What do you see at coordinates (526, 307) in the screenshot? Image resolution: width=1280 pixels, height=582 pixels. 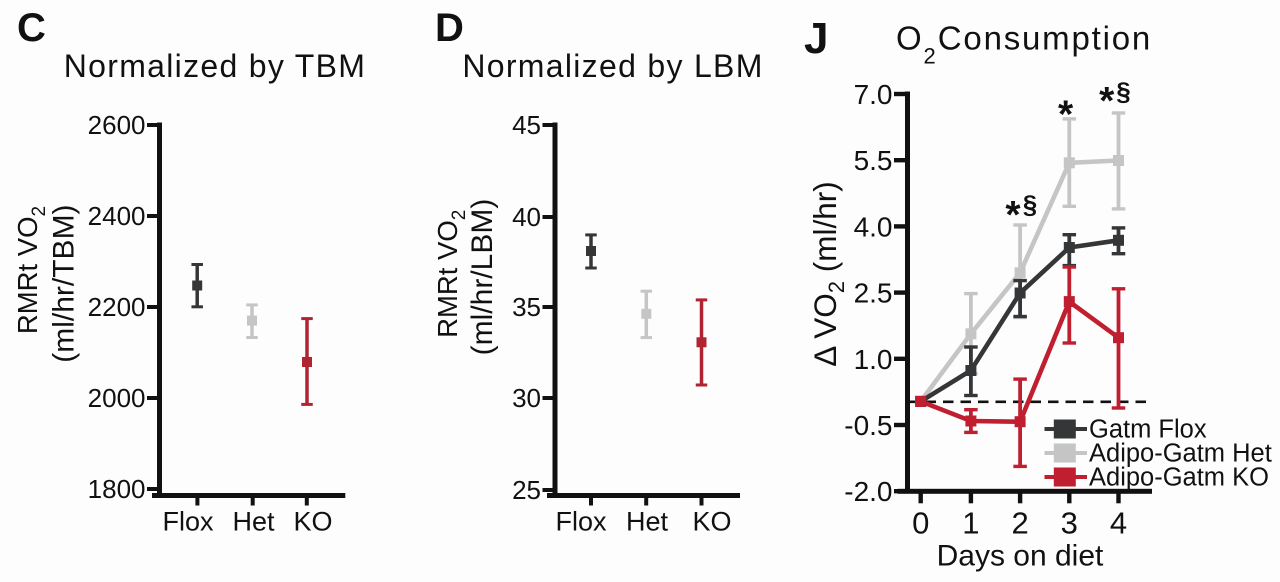 I see `svg-text: 35` at bounding box center [526, 307].